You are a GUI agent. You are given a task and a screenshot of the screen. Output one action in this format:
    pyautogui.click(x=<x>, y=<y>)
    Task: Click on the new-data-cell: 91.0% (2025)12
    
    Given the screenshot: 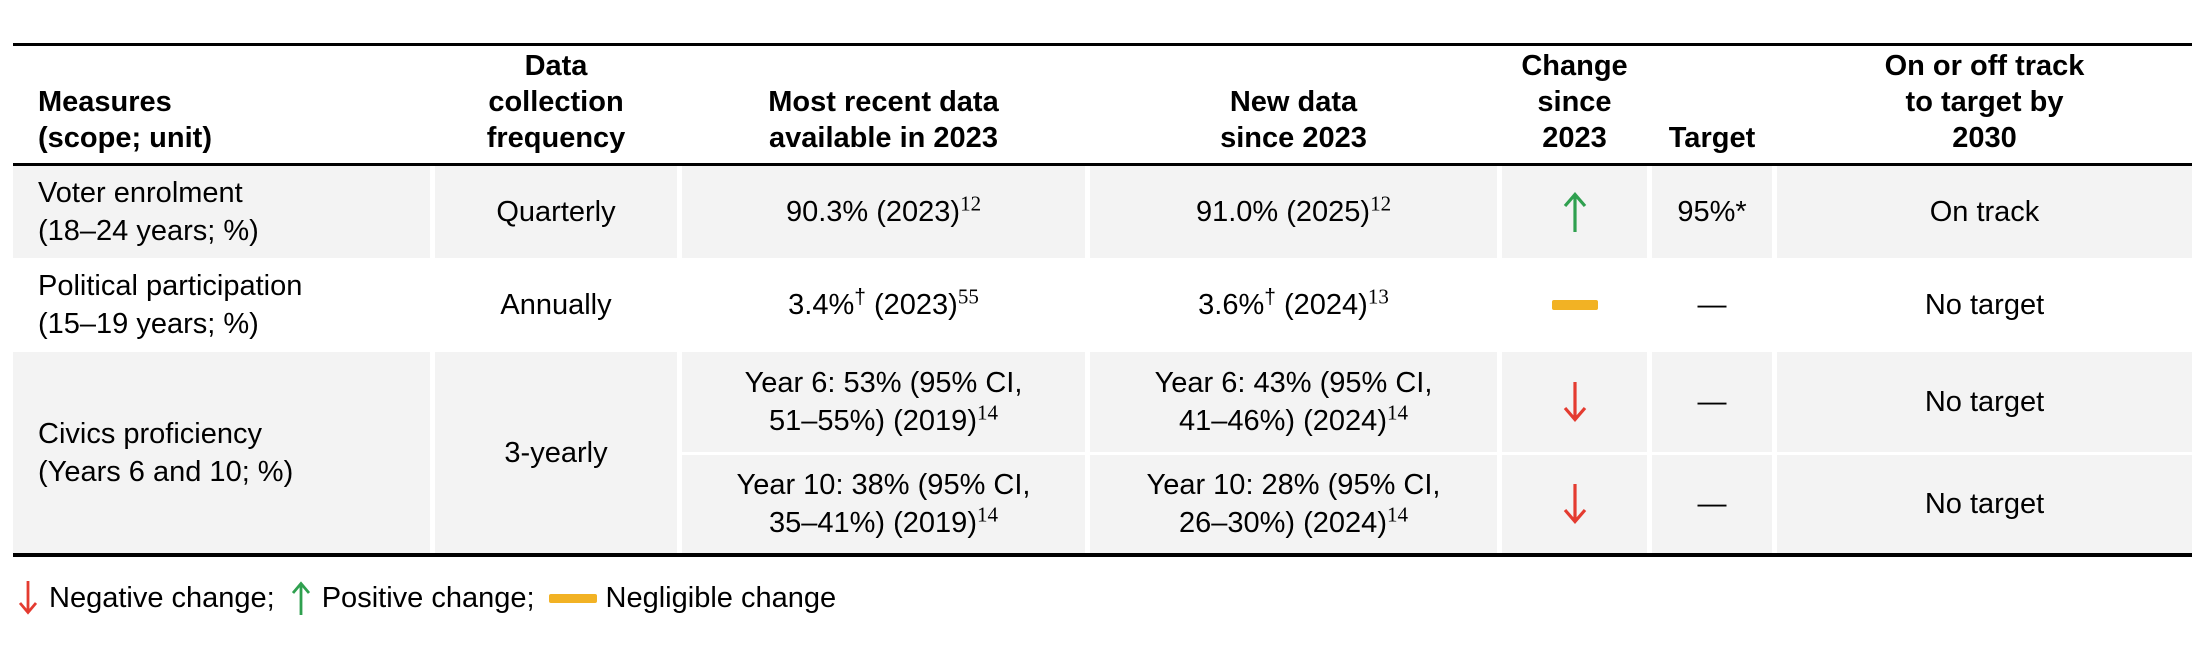 What is the action you would take?
    pyautogui.click(x=1293, y=212)
    